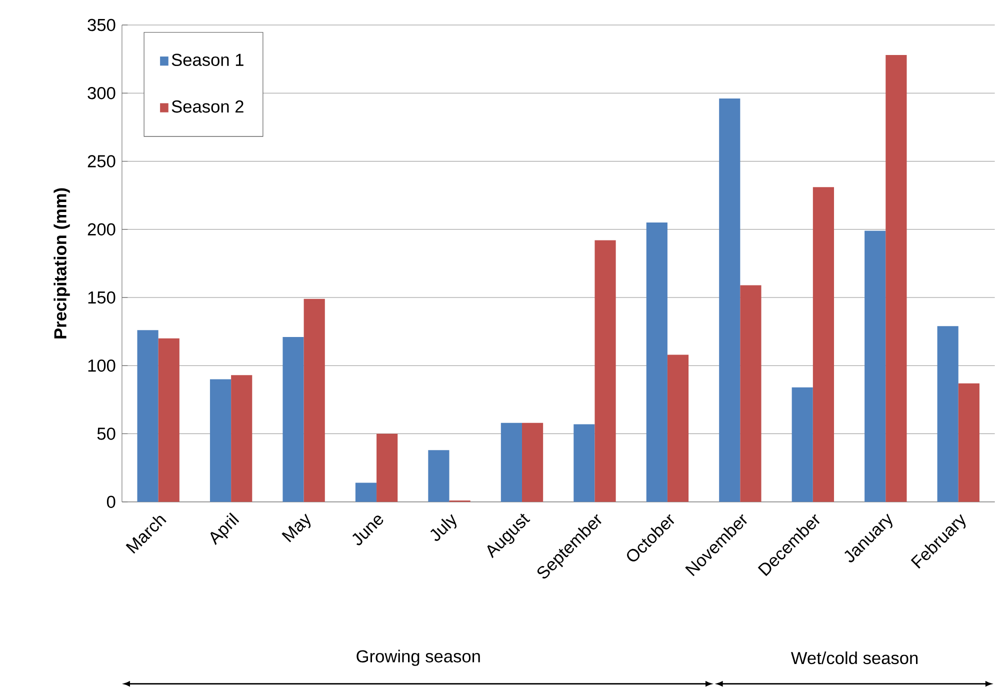 This screenshot has width=995, height=692. I want to click on legend-label: Season 2, so click(208, 106).